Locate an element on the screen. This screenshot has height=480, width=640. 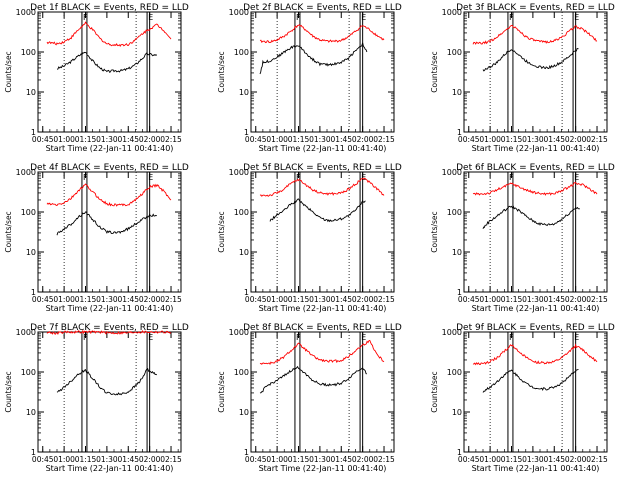
chart-title: Det 4f BLACK = Events, RED = LLD is located at coordinates (109, 168).